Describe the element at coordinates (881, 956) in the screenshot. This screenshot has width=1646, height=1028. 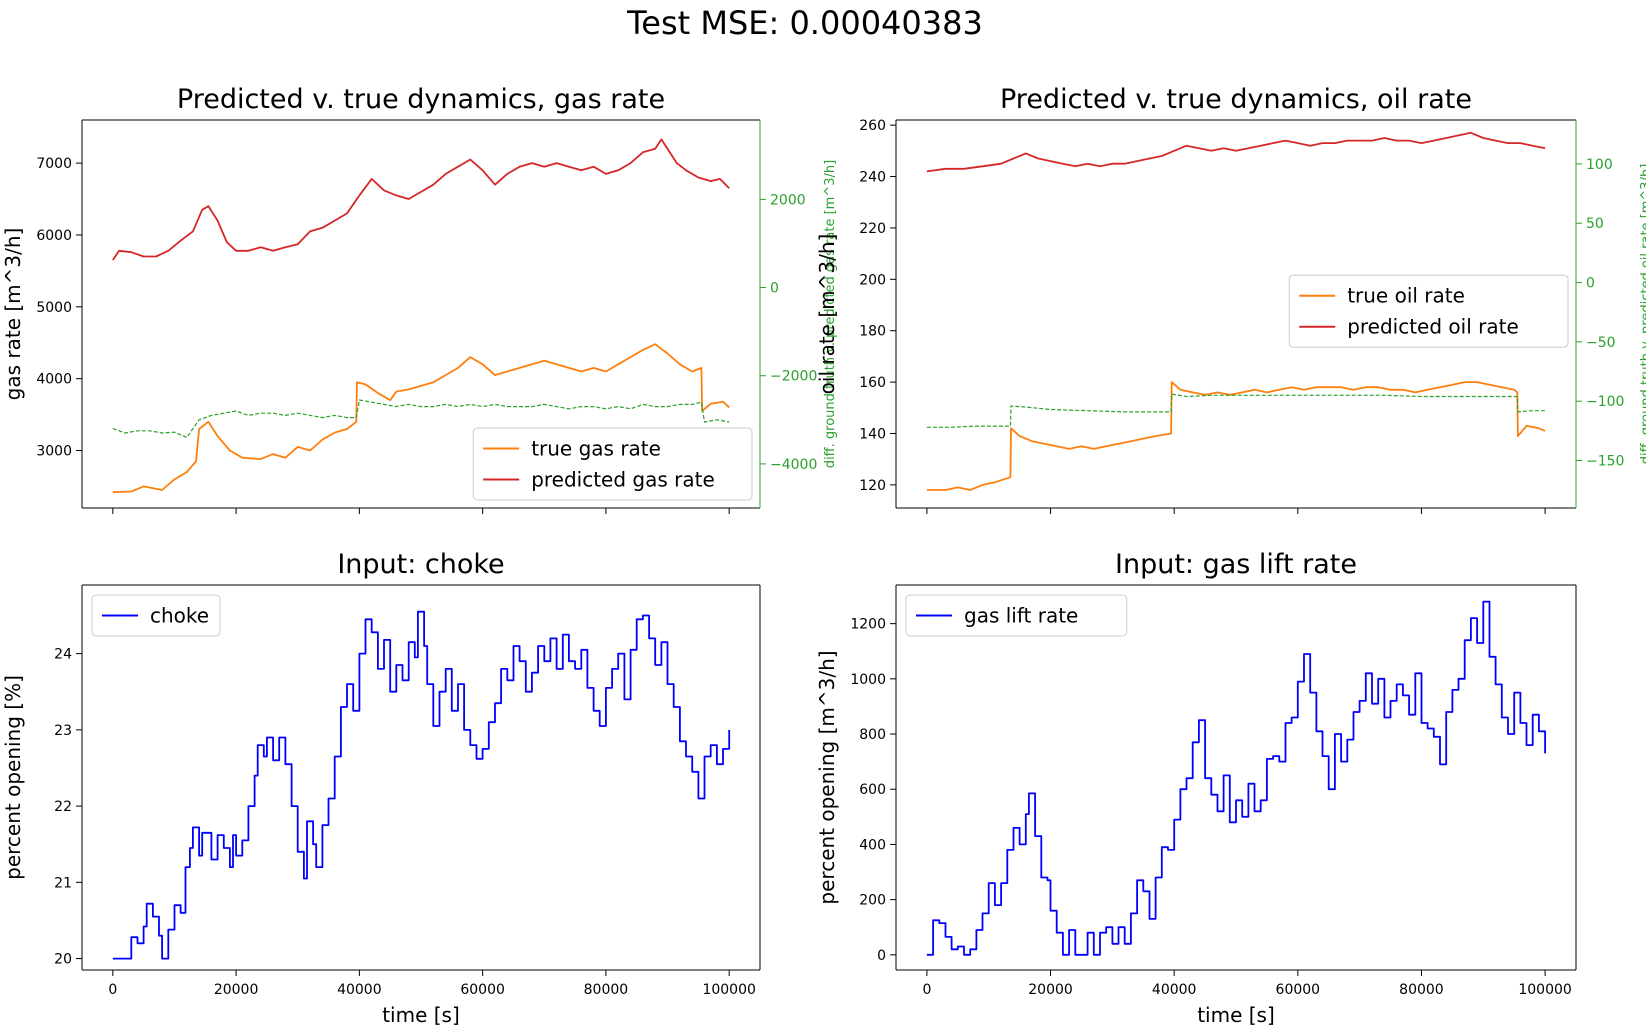
I see `y-tick-label: 0` at that location.